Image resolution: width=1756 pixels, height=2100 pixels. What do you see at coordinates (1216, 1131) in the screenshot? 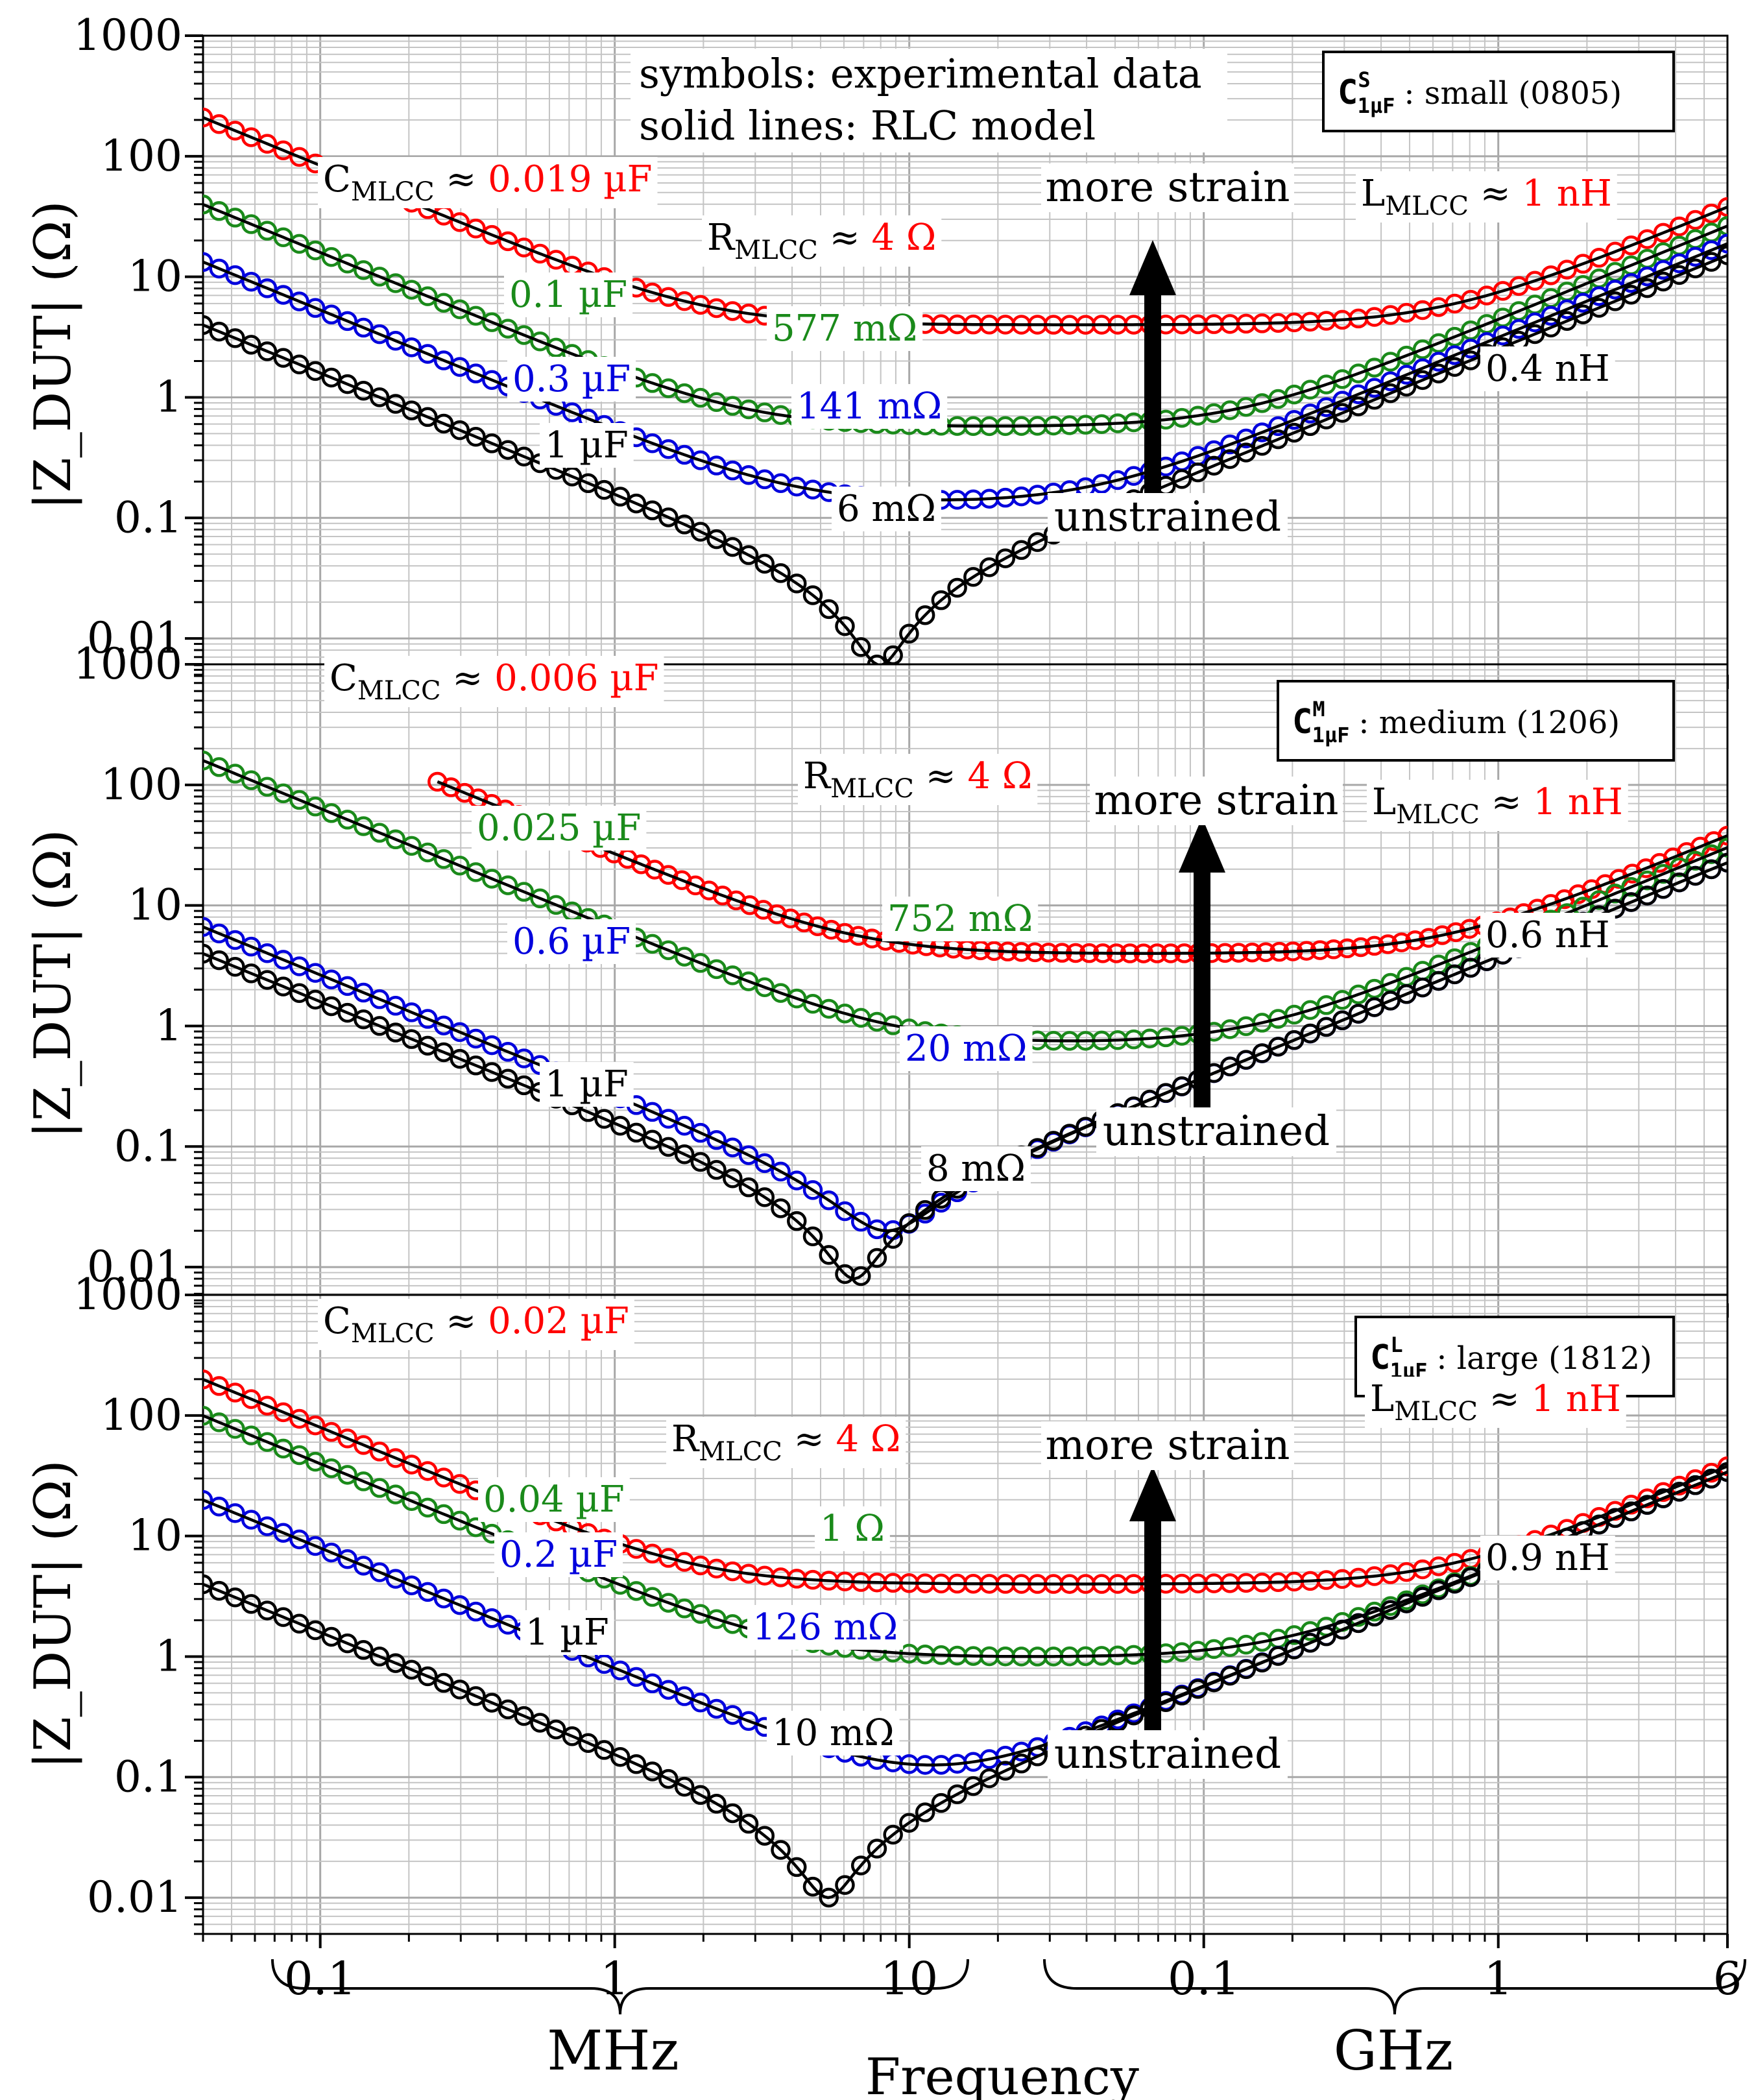
I see `unstrained-label: unstrained` at bounding box center [1216, 1131].